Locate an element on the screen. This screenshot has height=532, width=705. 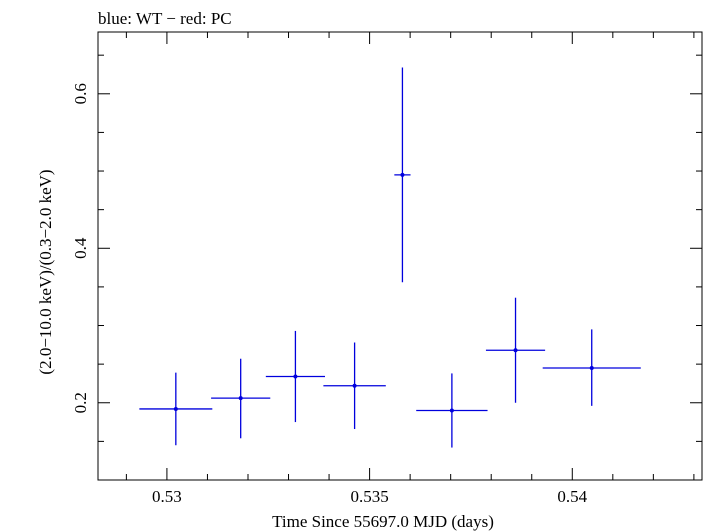
y-tick-label: 0.2 is located at coordinates (80, 402).